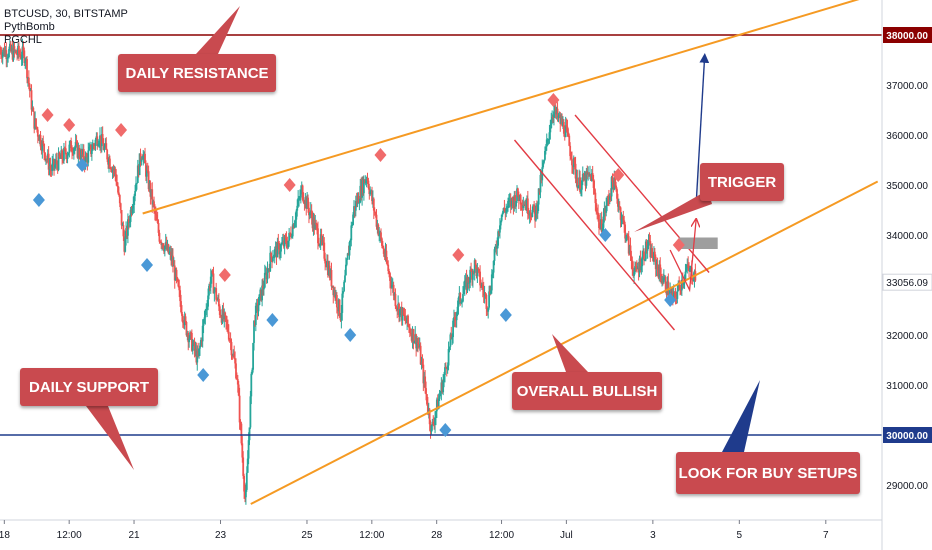 This screenshot has width=932, height=550. What do you see at coordinates (673, 211) in the screenshot?
I see `trigger-pointer` at bounding box center [673, 211].